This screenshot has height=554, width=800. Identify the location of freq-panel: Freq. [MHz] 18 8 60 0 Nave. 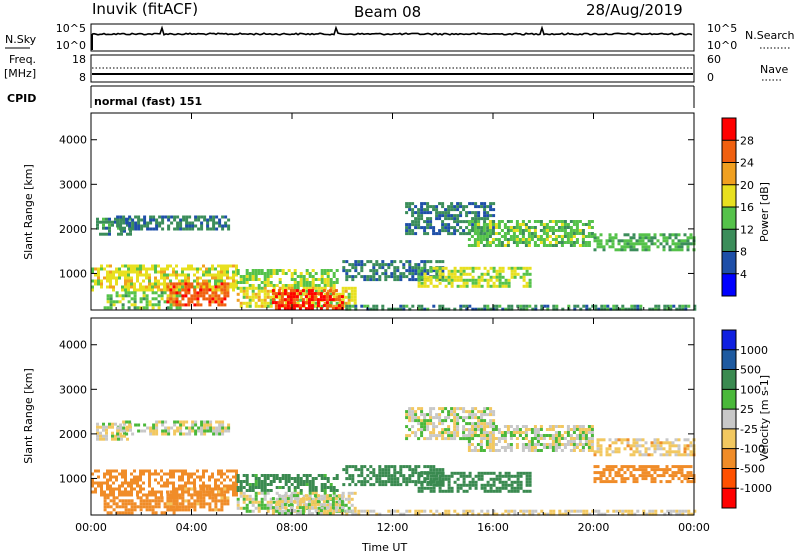
(396, 68).